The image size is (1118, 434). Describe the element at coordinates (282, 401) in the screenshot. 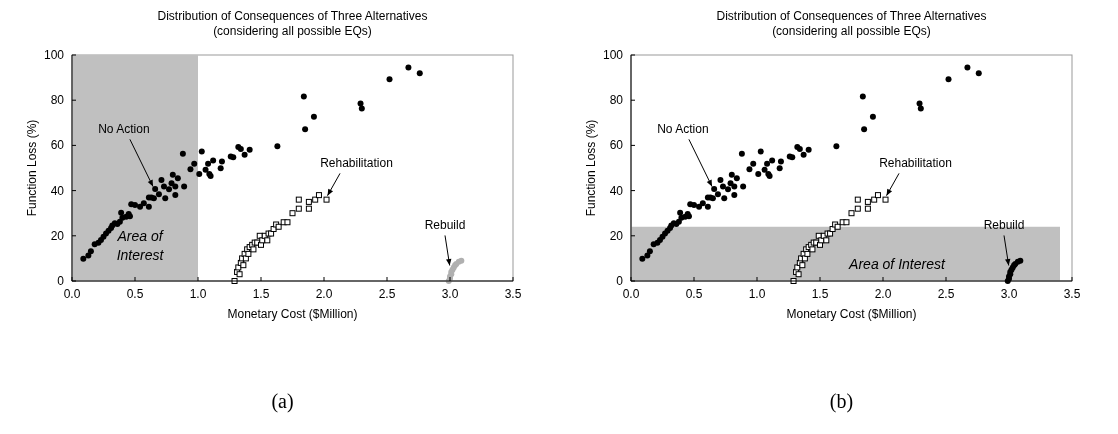

I see `text: (a)` at that location.